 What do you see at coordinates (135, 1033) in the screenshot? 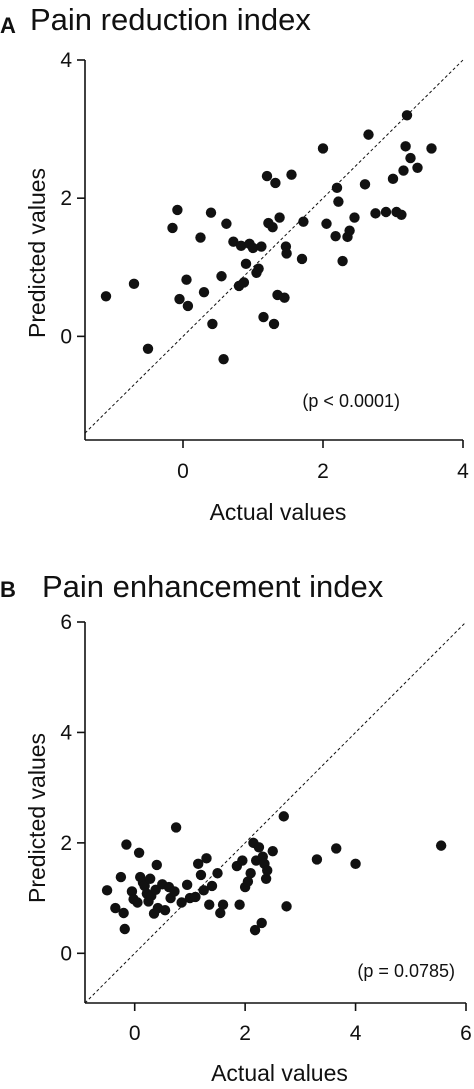
I see `x-tick-label: 0` at bounding box center [135, 1033].